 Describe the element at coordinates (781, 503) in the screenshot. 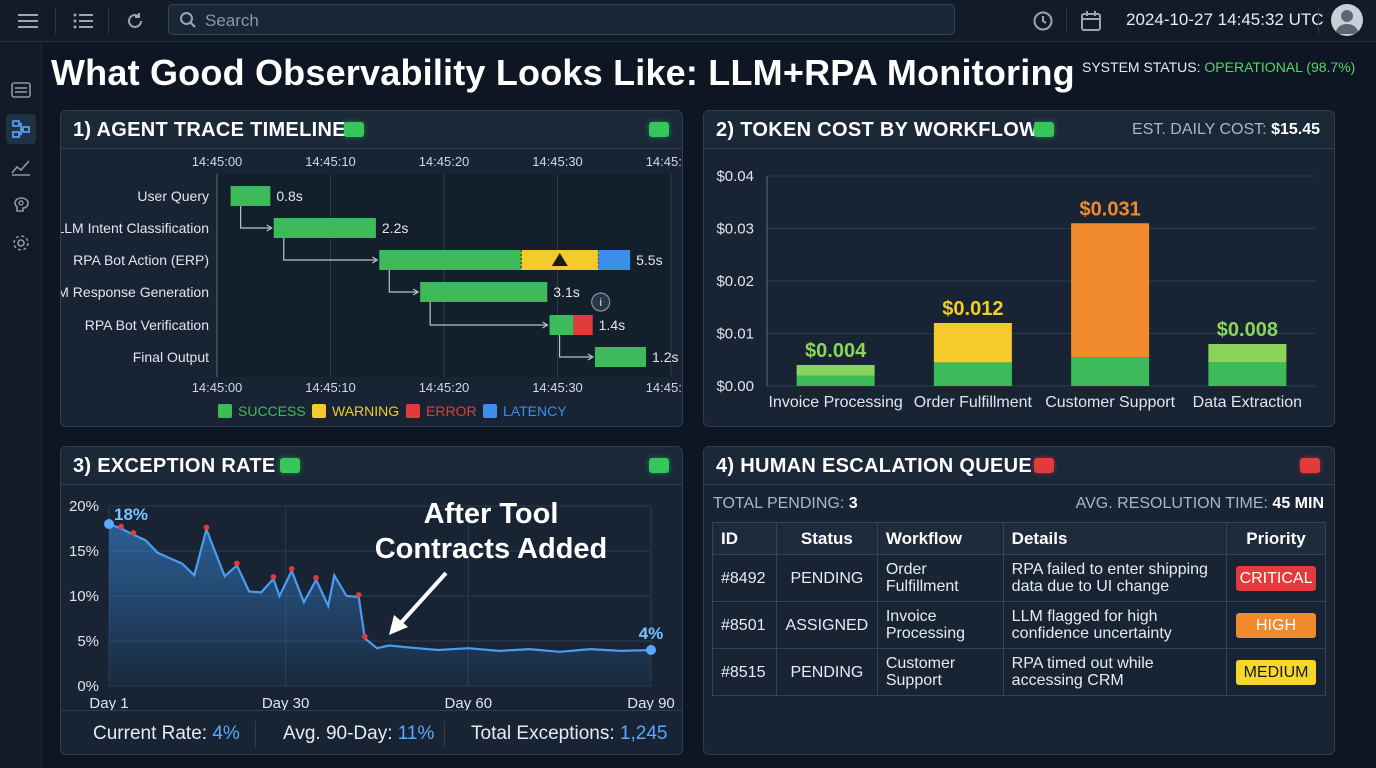

I see `total-pending-label: TOTAL PENDING:` at that location.